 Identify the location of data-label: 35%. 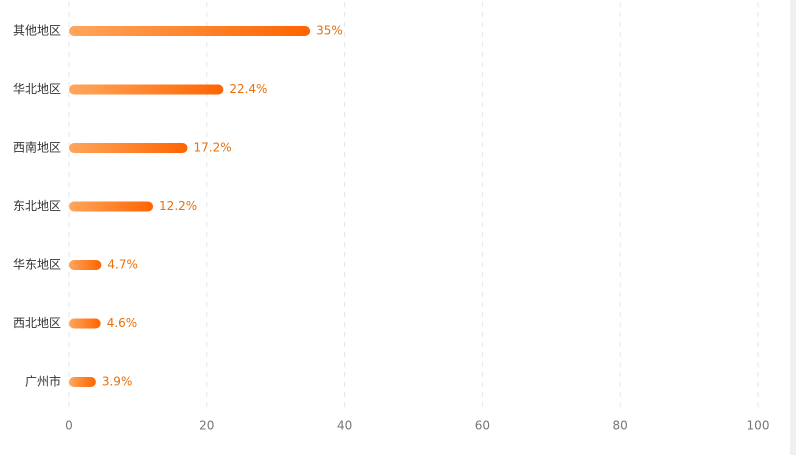
(329, 31).